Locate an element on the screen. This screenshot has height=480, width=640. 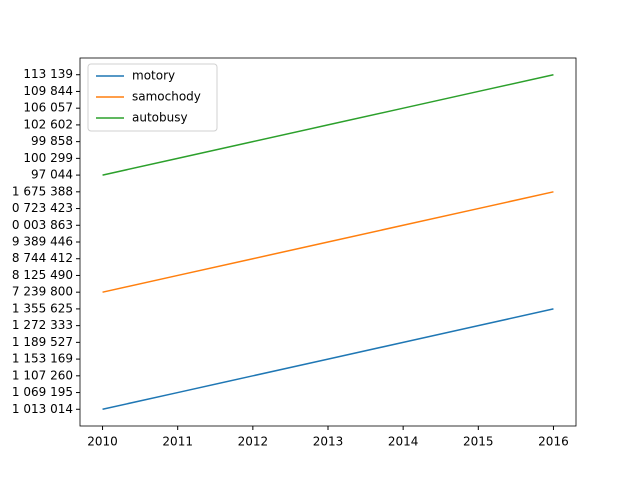
legend-box is located at coordinates (152, 97).